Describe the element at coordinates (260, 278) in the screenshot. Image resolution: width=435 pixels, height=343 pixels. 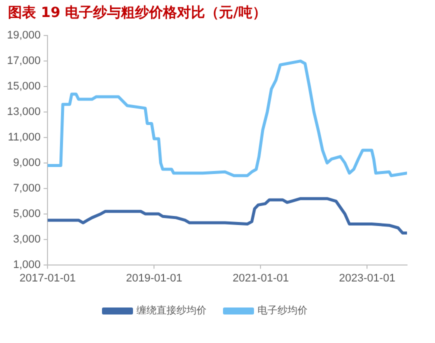
I see `x-tick-label: 2021-01-01` at that location.